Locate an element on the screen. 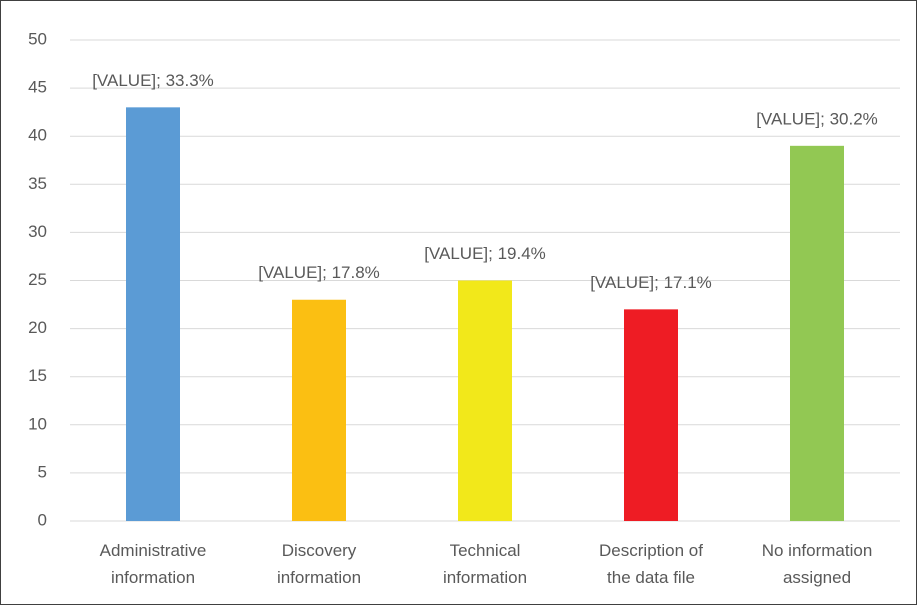  data-label: [VALUE]; 17.1% is located at coordinates (651, 282).